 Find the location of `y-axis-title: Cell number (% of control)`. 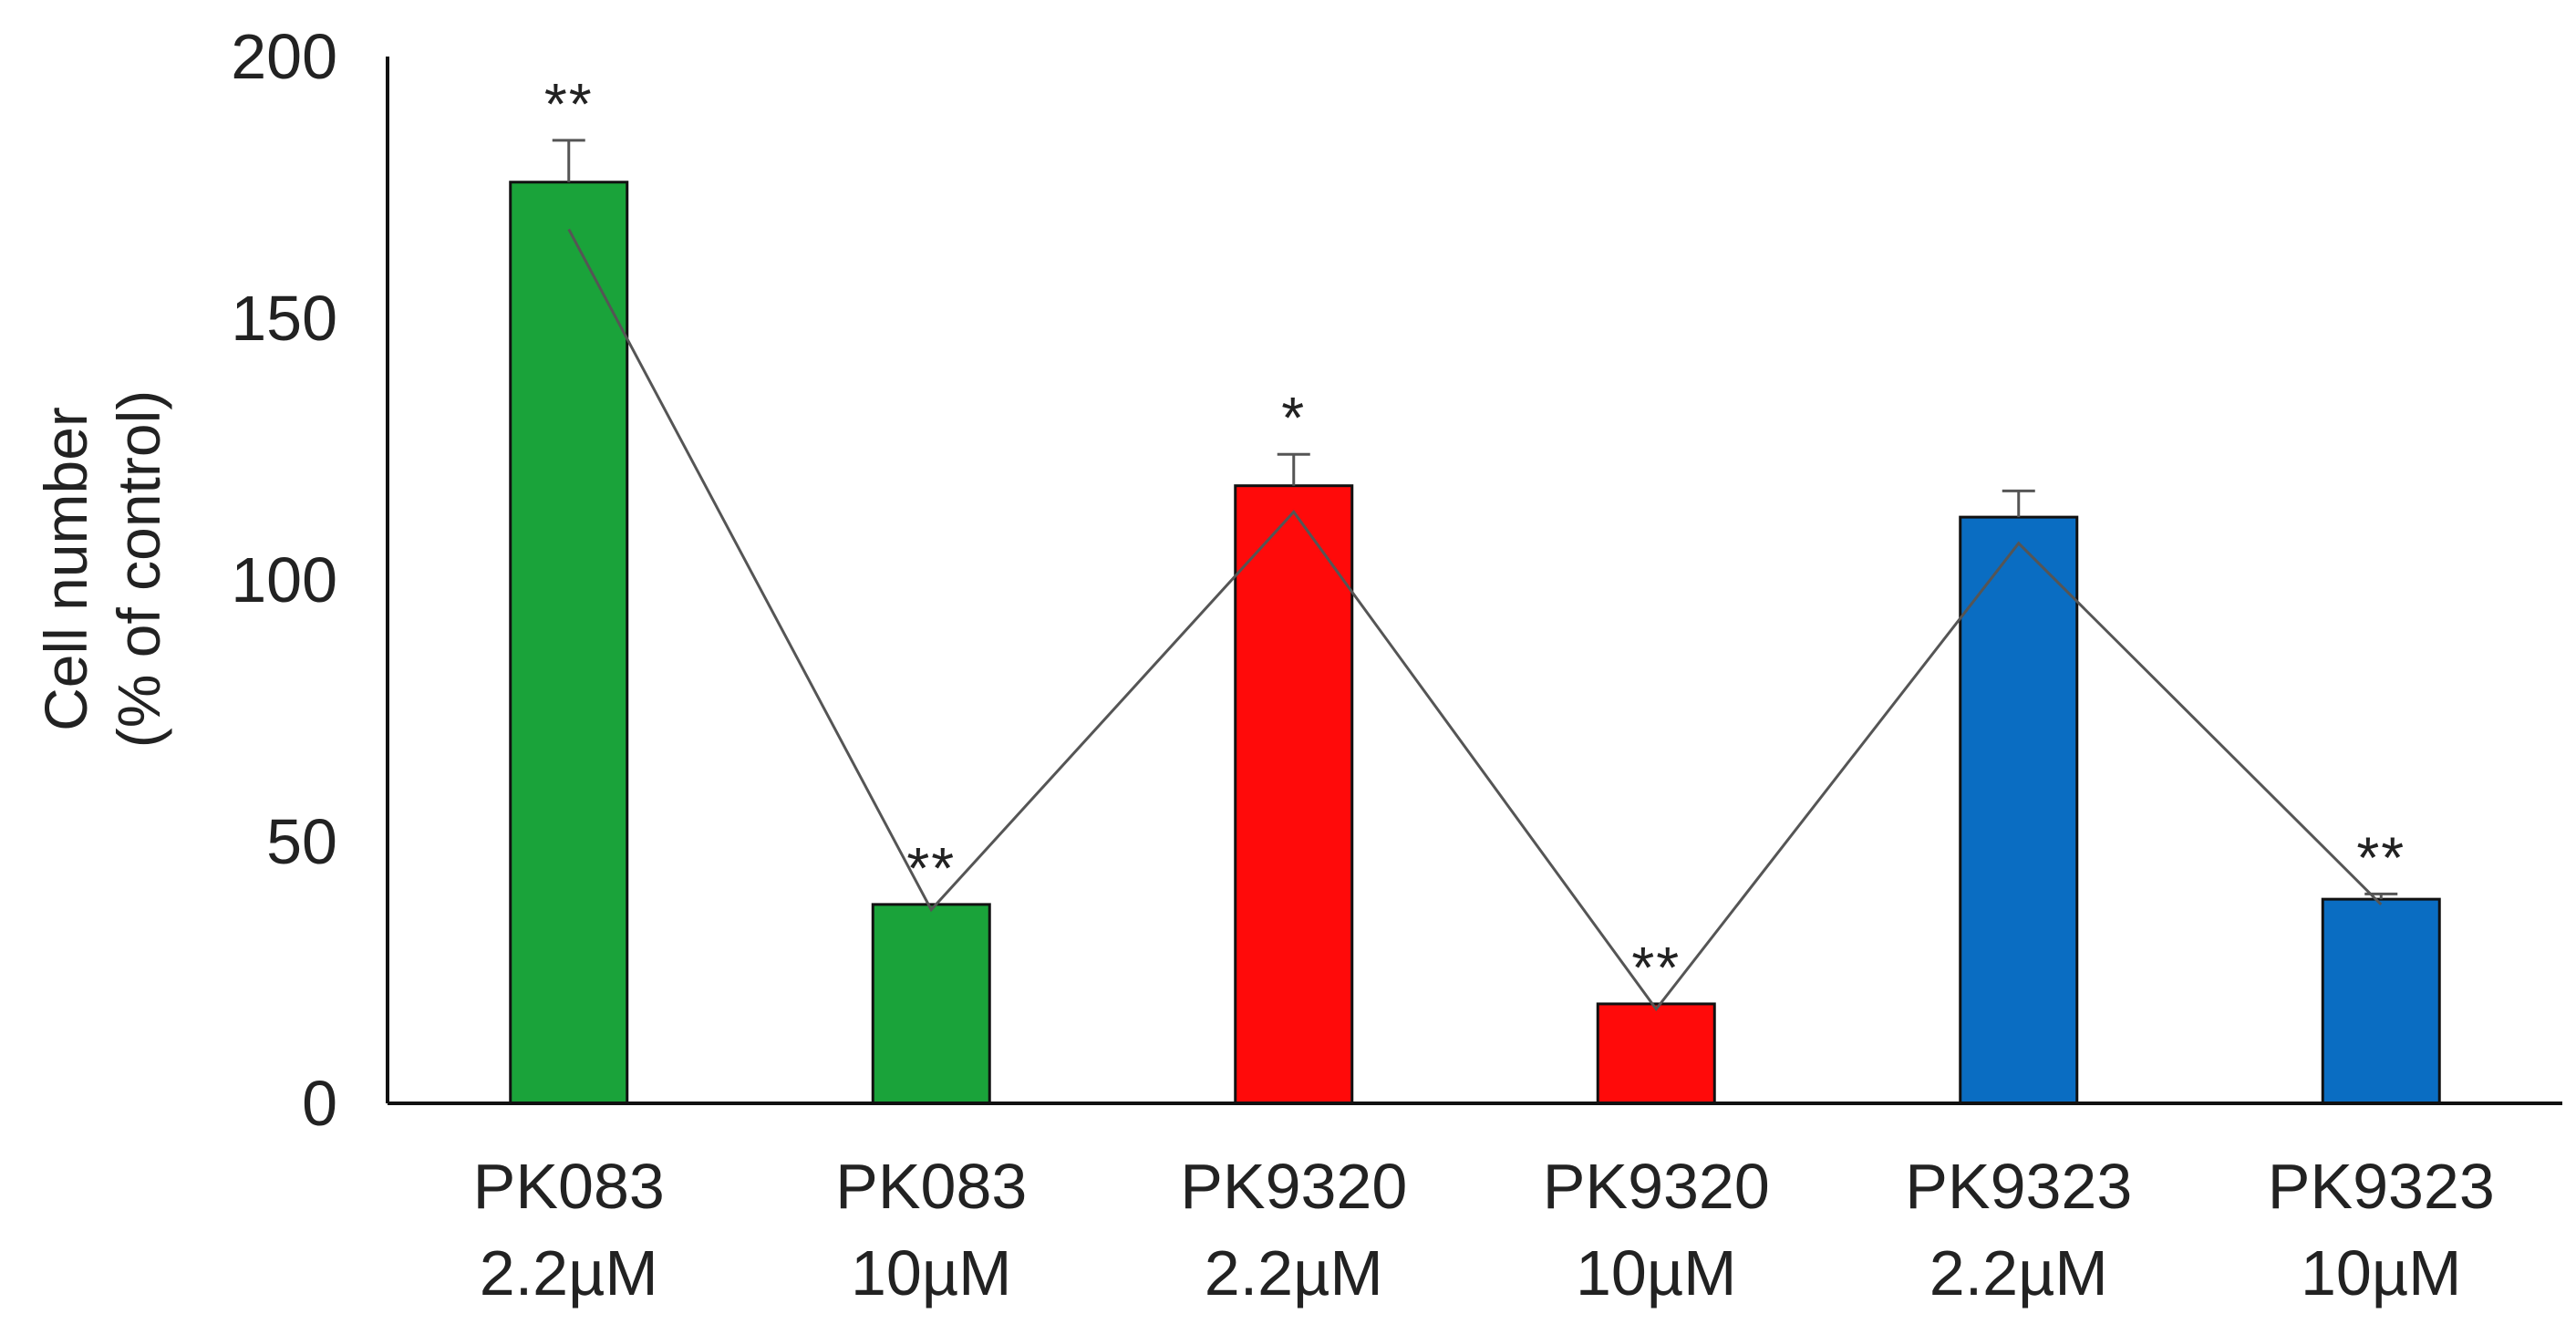

y-axis-title: Cell number (% of control) is located at coordinates (102, 569).